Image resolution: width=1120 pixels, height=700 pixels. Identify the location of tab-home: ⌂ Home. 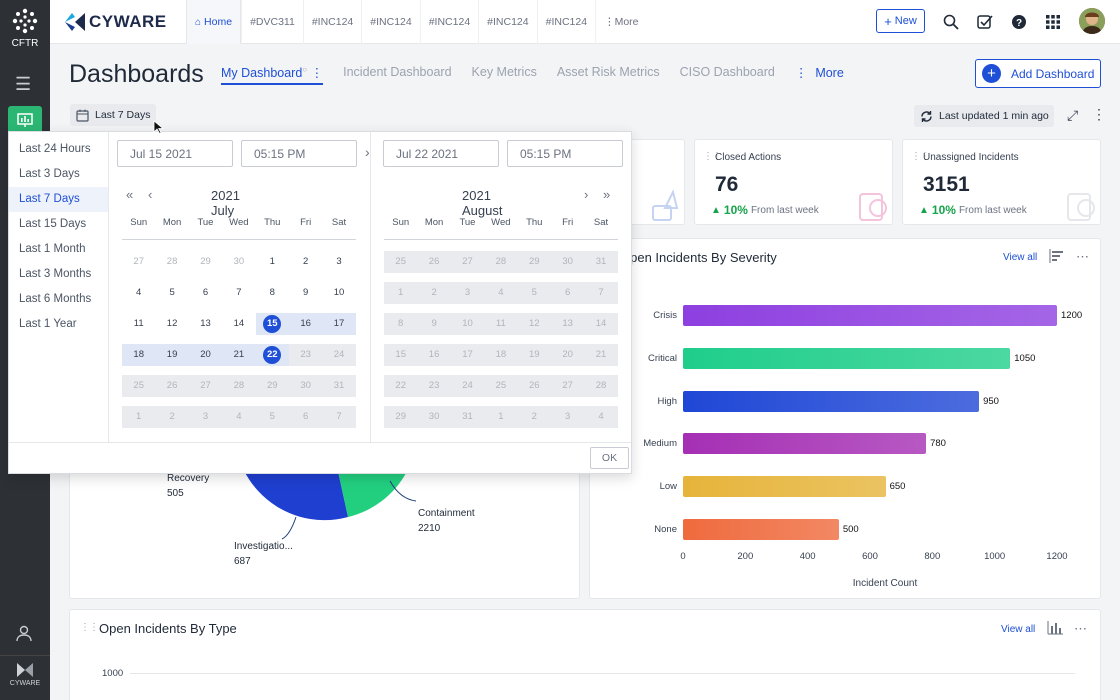
(214, 22).